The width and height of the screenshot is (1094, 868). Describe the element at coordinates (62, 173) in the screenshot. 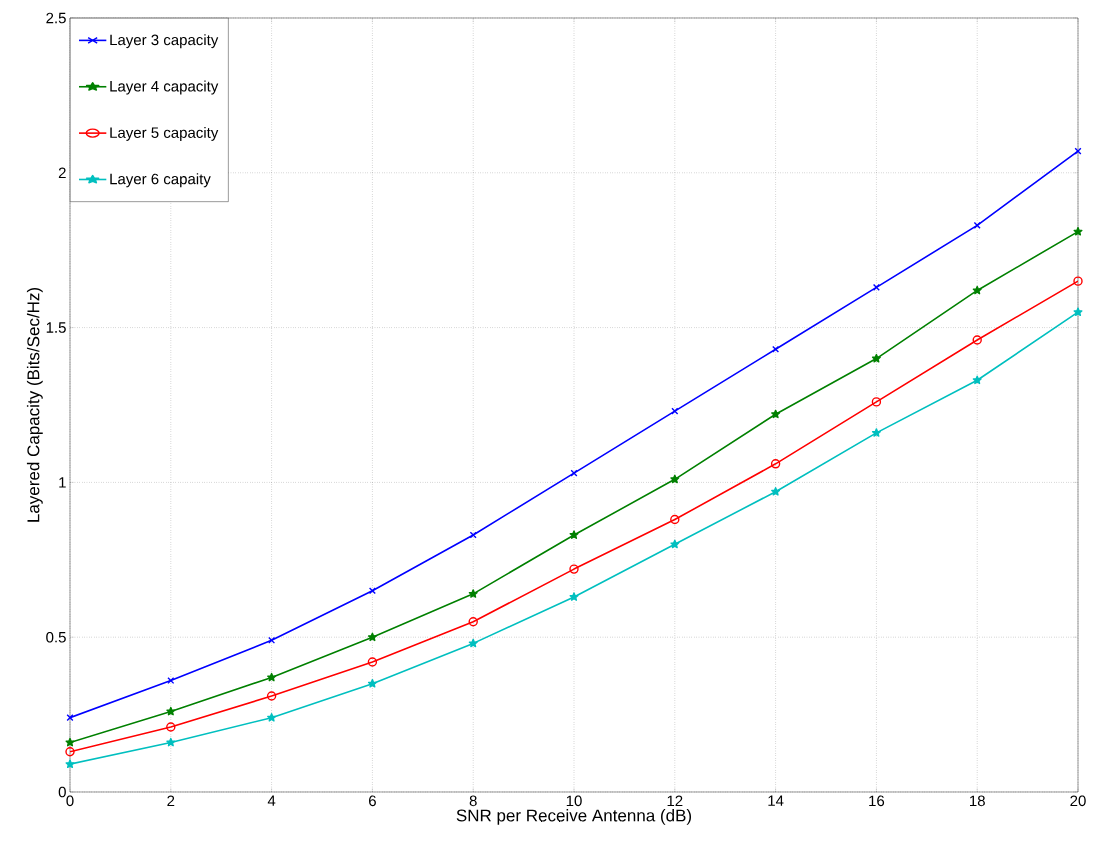

I see `y-tick-label: 2` at that location.